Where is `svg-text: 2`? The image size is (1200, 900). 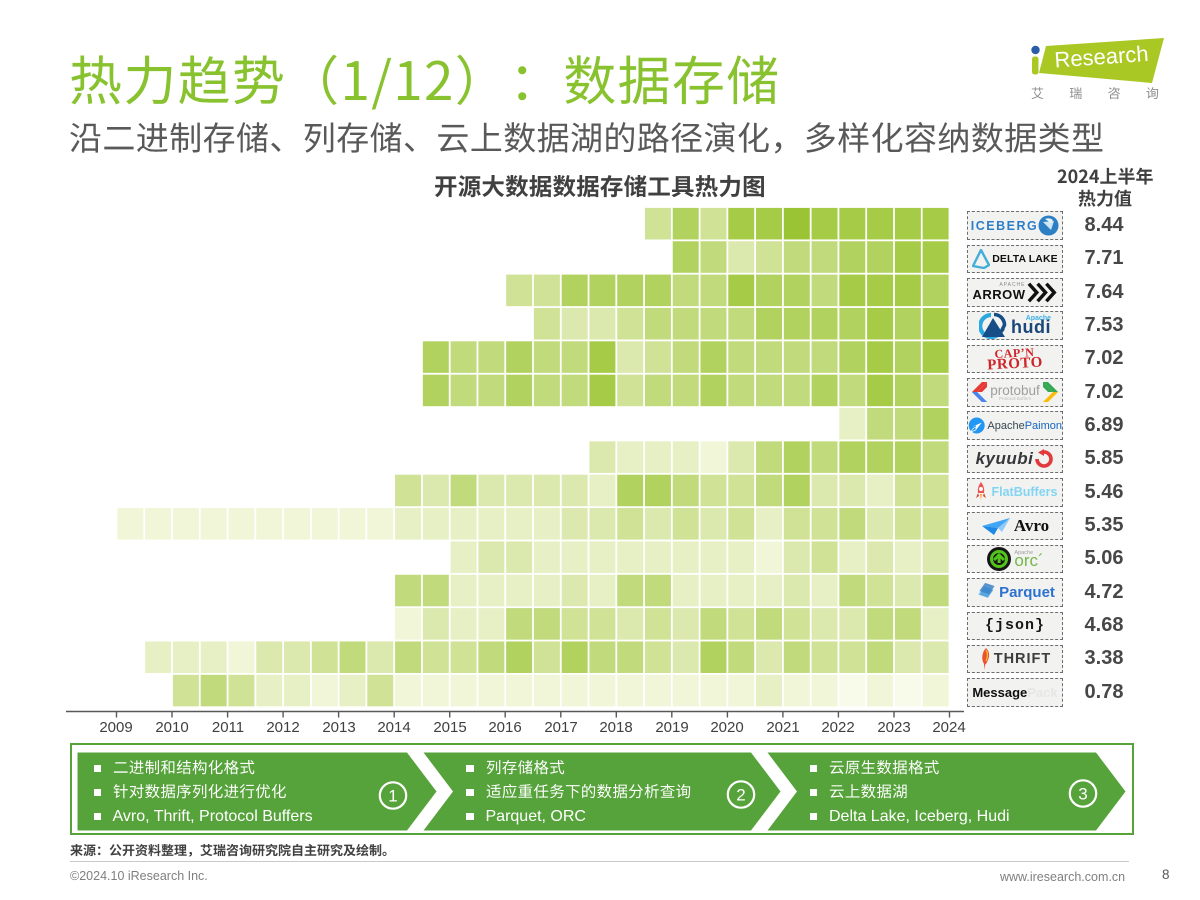 svg-text: 2 is located at coordinates (740, 795).